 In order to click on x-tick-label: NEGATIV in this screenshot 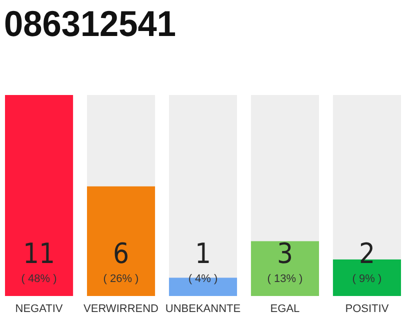, I will do `click(39, 309)`.